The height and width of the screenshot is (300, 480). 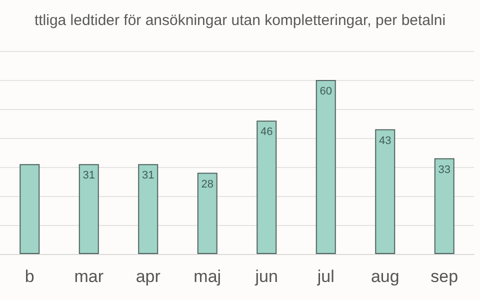 I want to click on chart-title: ttliga ledtider för ansökningar utan kompletteringar, per betalni, so click(x=240, y=20).